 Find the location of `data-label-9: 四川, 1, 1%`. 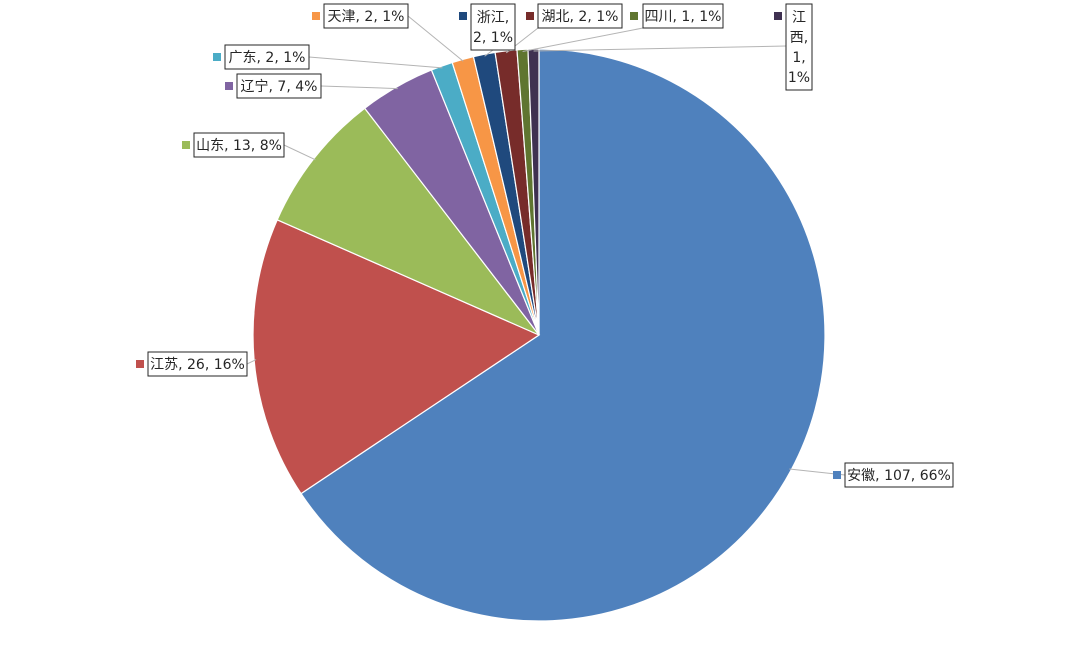

data-label-9: 四川, 1, 1% is located at coordinates (677, 16).